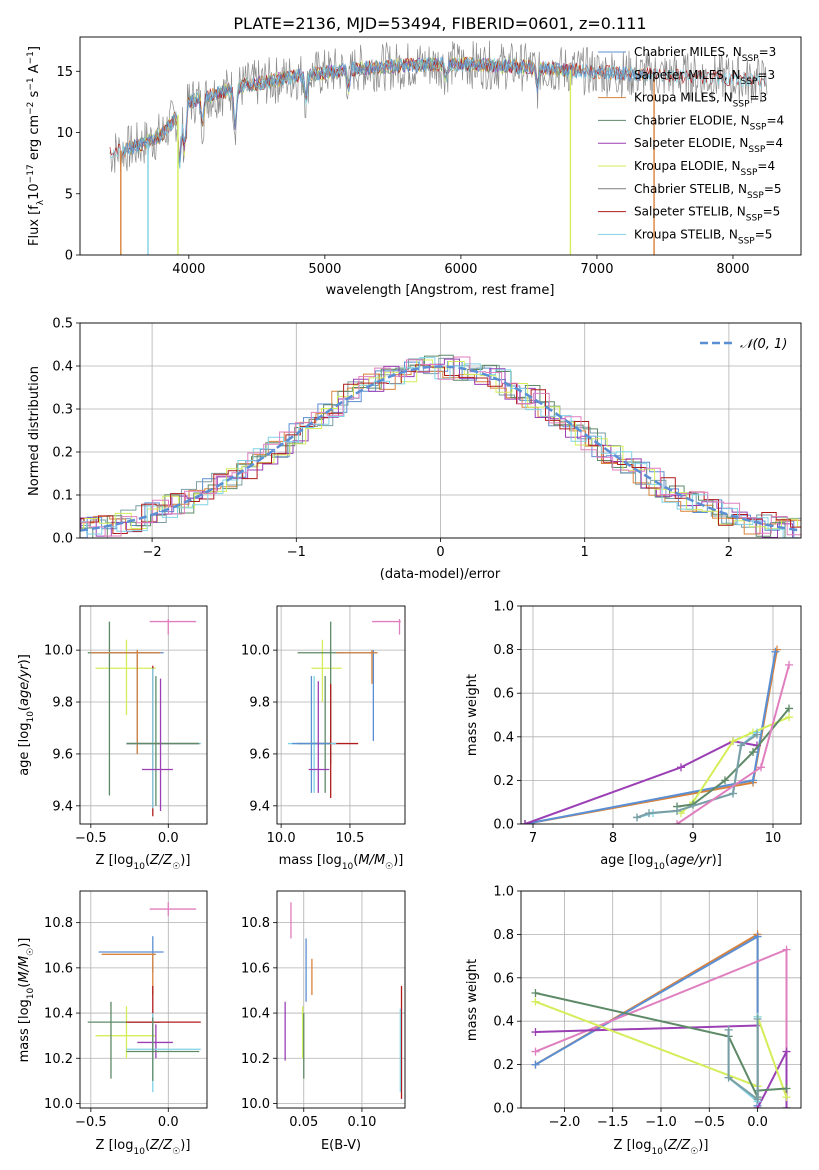 The width and height of the screenshot is (819, 1170). I want to click on x-tick-label: 4000, so click(188, 269).